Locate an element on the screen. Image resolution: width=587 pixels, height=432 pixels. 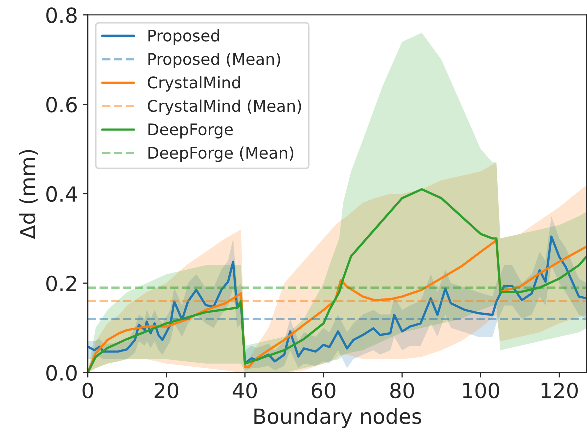
x-tick-label: 80 is located at coordinates (402, 390).